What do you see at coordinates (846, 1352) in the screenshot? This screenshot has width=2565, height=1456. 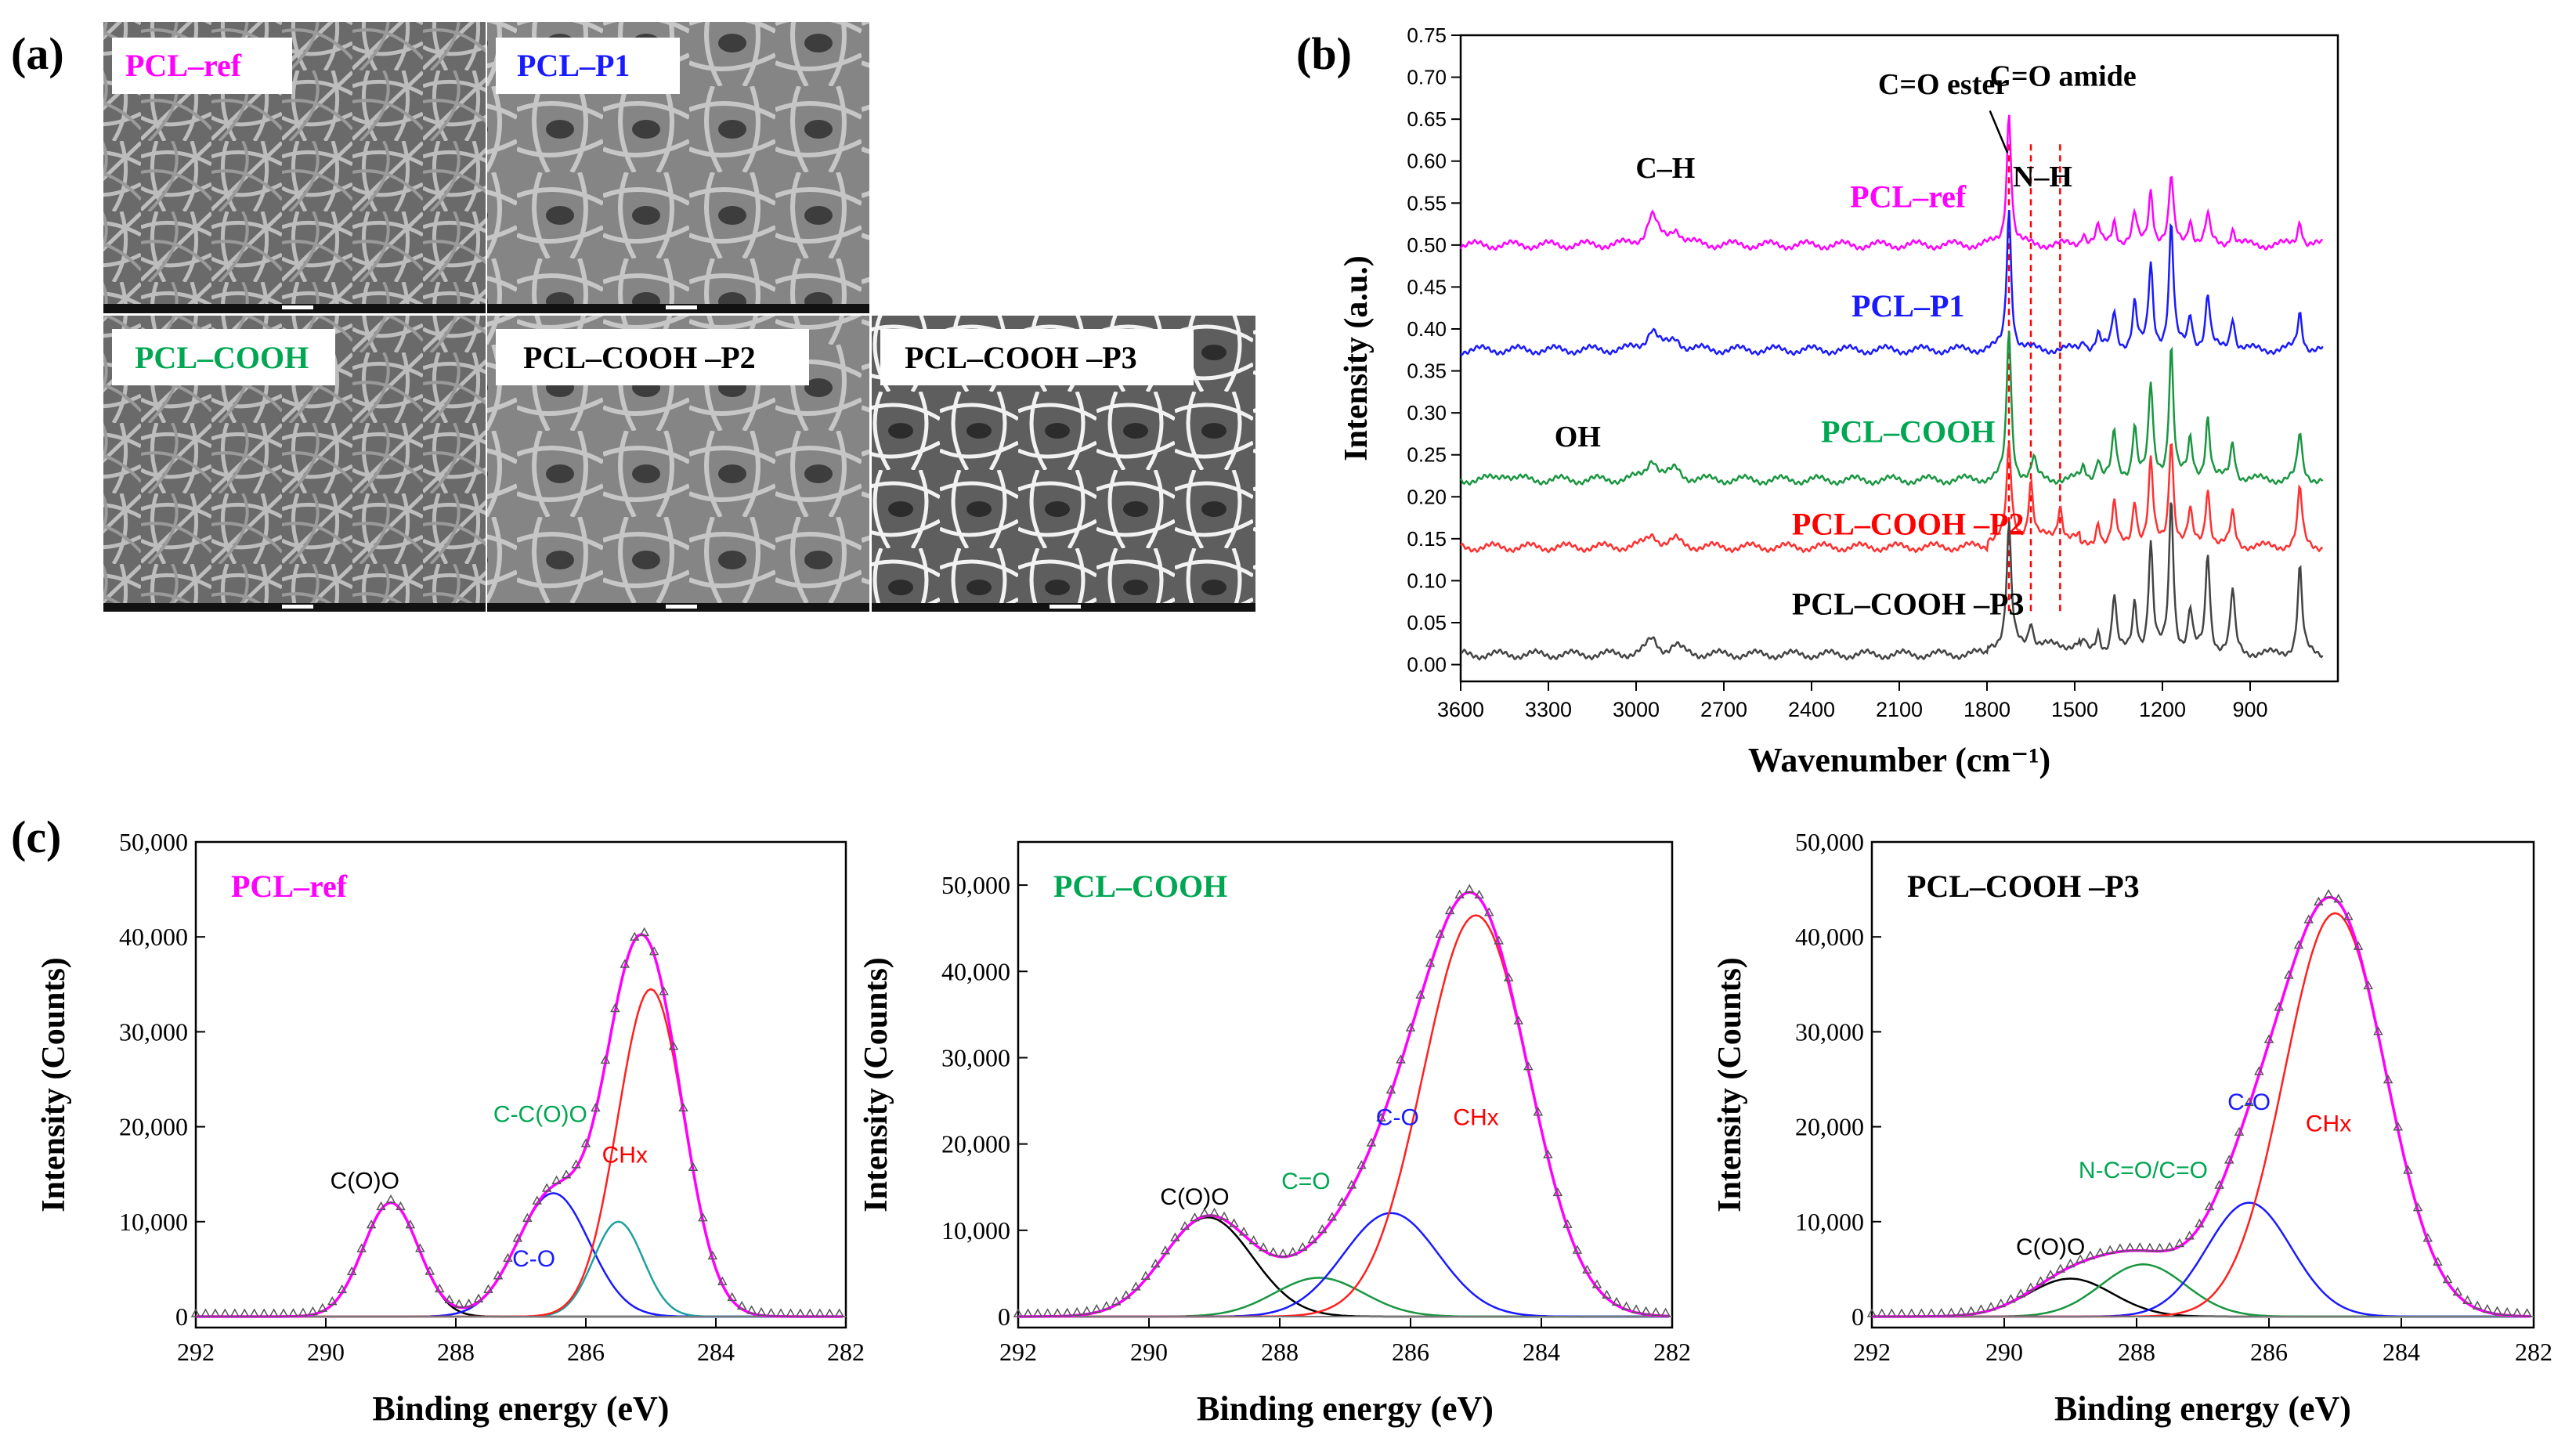 I see `xps-x-tick-label: 282` at bounding box center [846, 1352].